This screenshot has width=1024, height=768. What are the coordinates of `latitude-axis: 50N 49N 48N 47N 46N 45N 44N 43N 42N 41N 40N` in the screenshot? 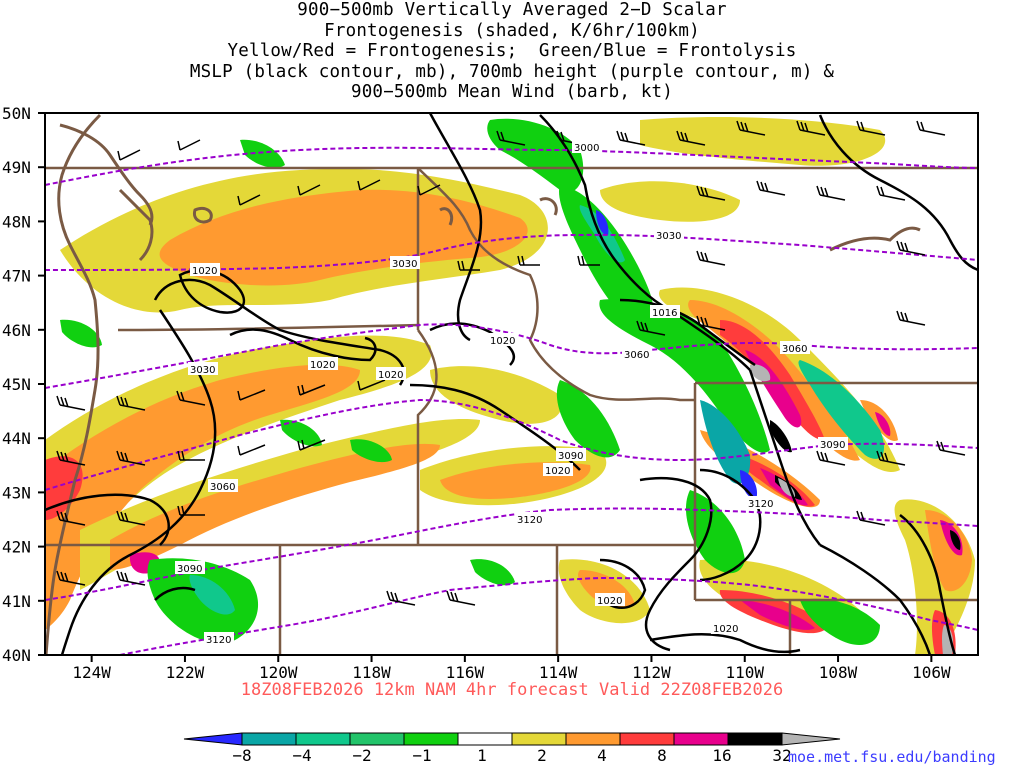 It's located at (23, 384).